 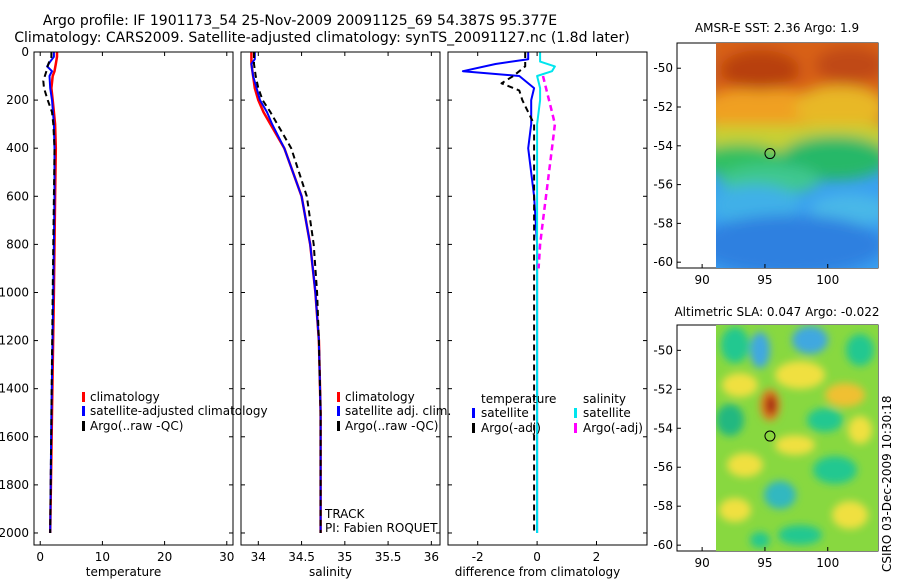 I want to click on salinity-xtick-label-3: 35.5, so click(x=388, y=557).